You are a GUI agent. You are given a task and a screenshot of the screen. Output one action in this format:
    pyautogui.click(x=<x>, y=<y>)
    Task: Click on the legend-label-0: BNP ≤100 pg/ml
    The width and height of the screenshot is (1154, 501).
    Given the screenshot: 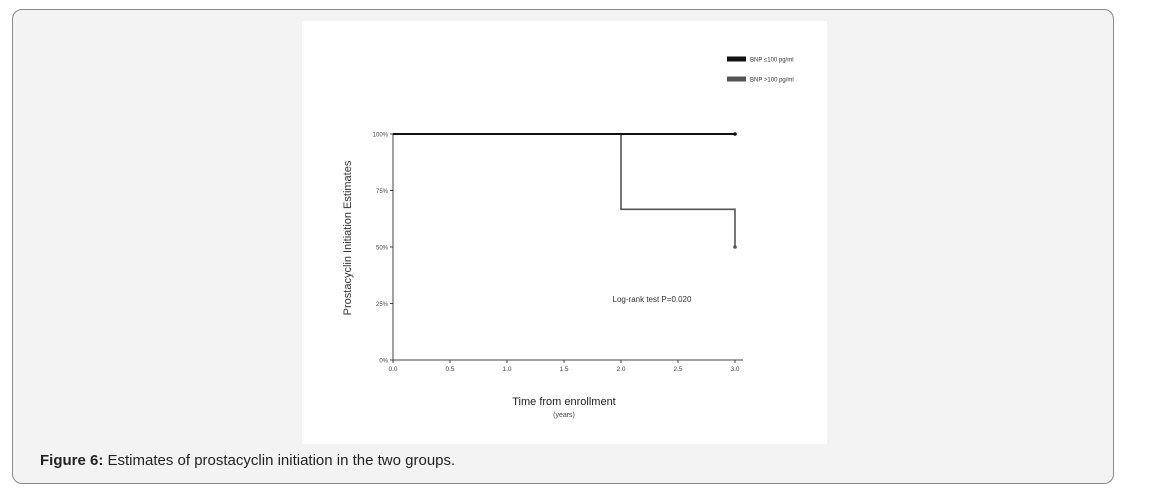 What is the action you would take?
    pyautogui.click(x=772, y=61)
    